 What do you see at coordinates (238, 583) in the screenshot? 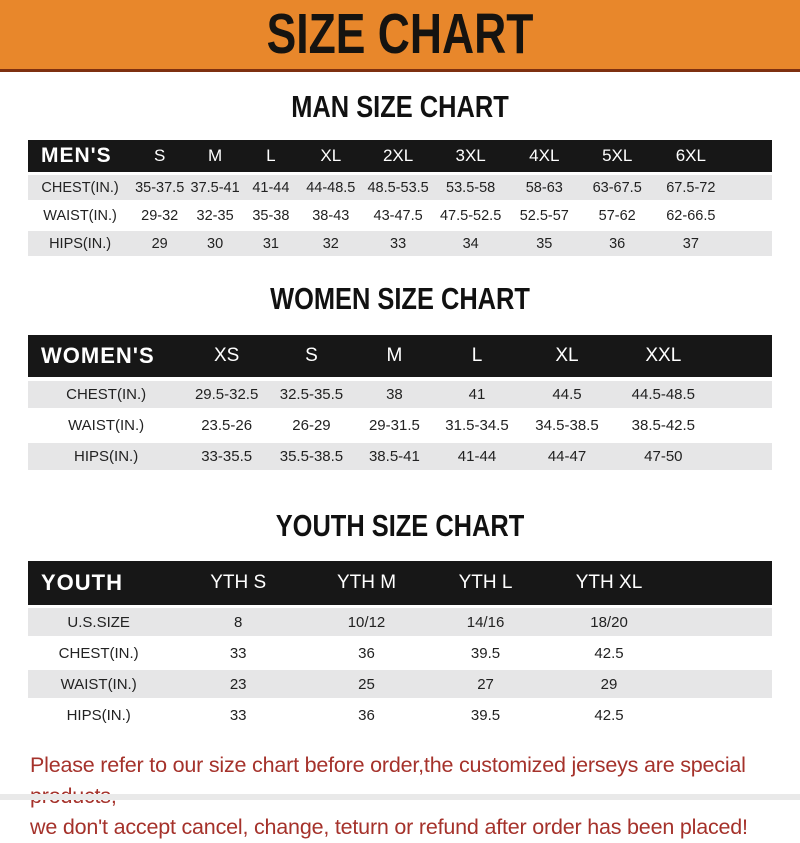
I see `youth-col-header-1: YTH S` at bounding box center [238, 583].